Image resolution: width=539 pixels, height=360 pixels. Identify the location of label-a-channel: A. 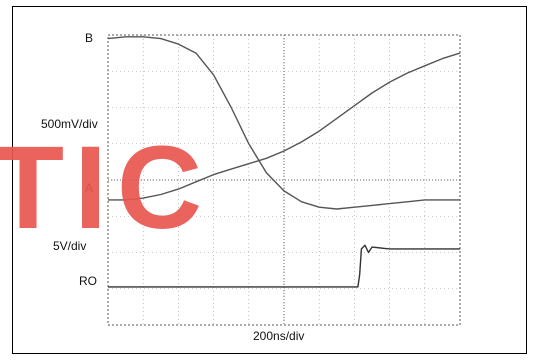
(89, 188).